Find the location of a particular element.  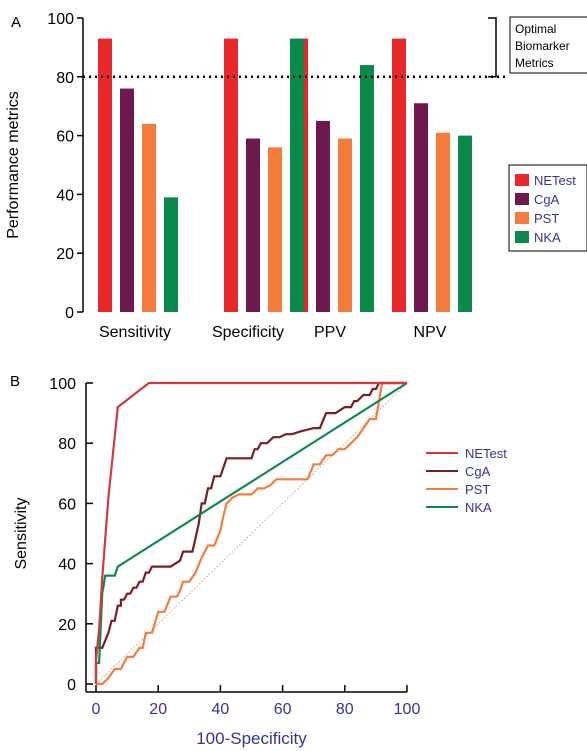

bar-nka-ppv is located at coordinates (367, 188).